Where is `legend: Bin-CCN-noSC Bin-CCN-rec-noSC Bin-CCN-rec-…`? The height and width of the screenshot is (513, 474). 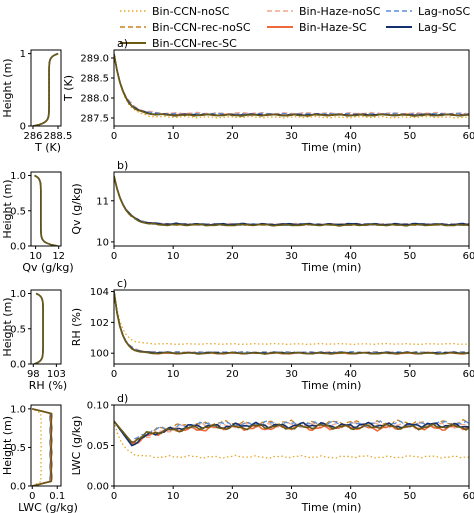 legend: Bin-CCN-noSC Bin-CCN-rec-noSC Bin-CCN-rec-… is located at coordinates (295, 27).